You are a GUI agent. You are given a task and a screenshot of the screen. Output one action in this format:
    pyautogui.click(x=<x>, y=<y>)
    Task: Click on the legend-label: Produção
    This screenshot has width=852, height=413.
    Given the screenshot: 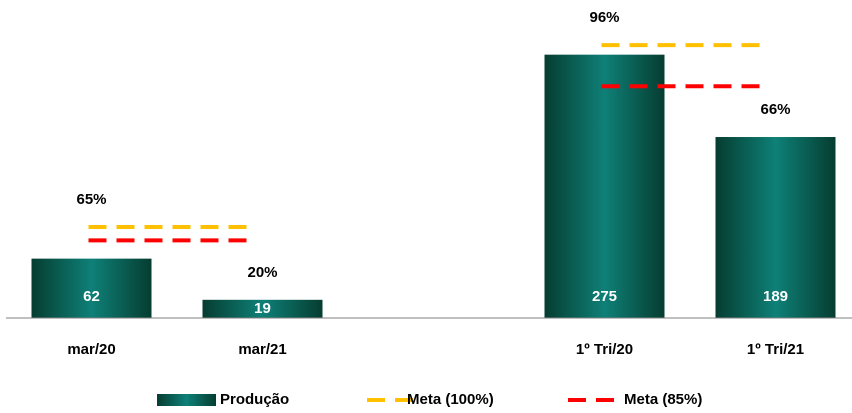 What is the action you would take?
    pyautogui.click(x=254, y=399)
    